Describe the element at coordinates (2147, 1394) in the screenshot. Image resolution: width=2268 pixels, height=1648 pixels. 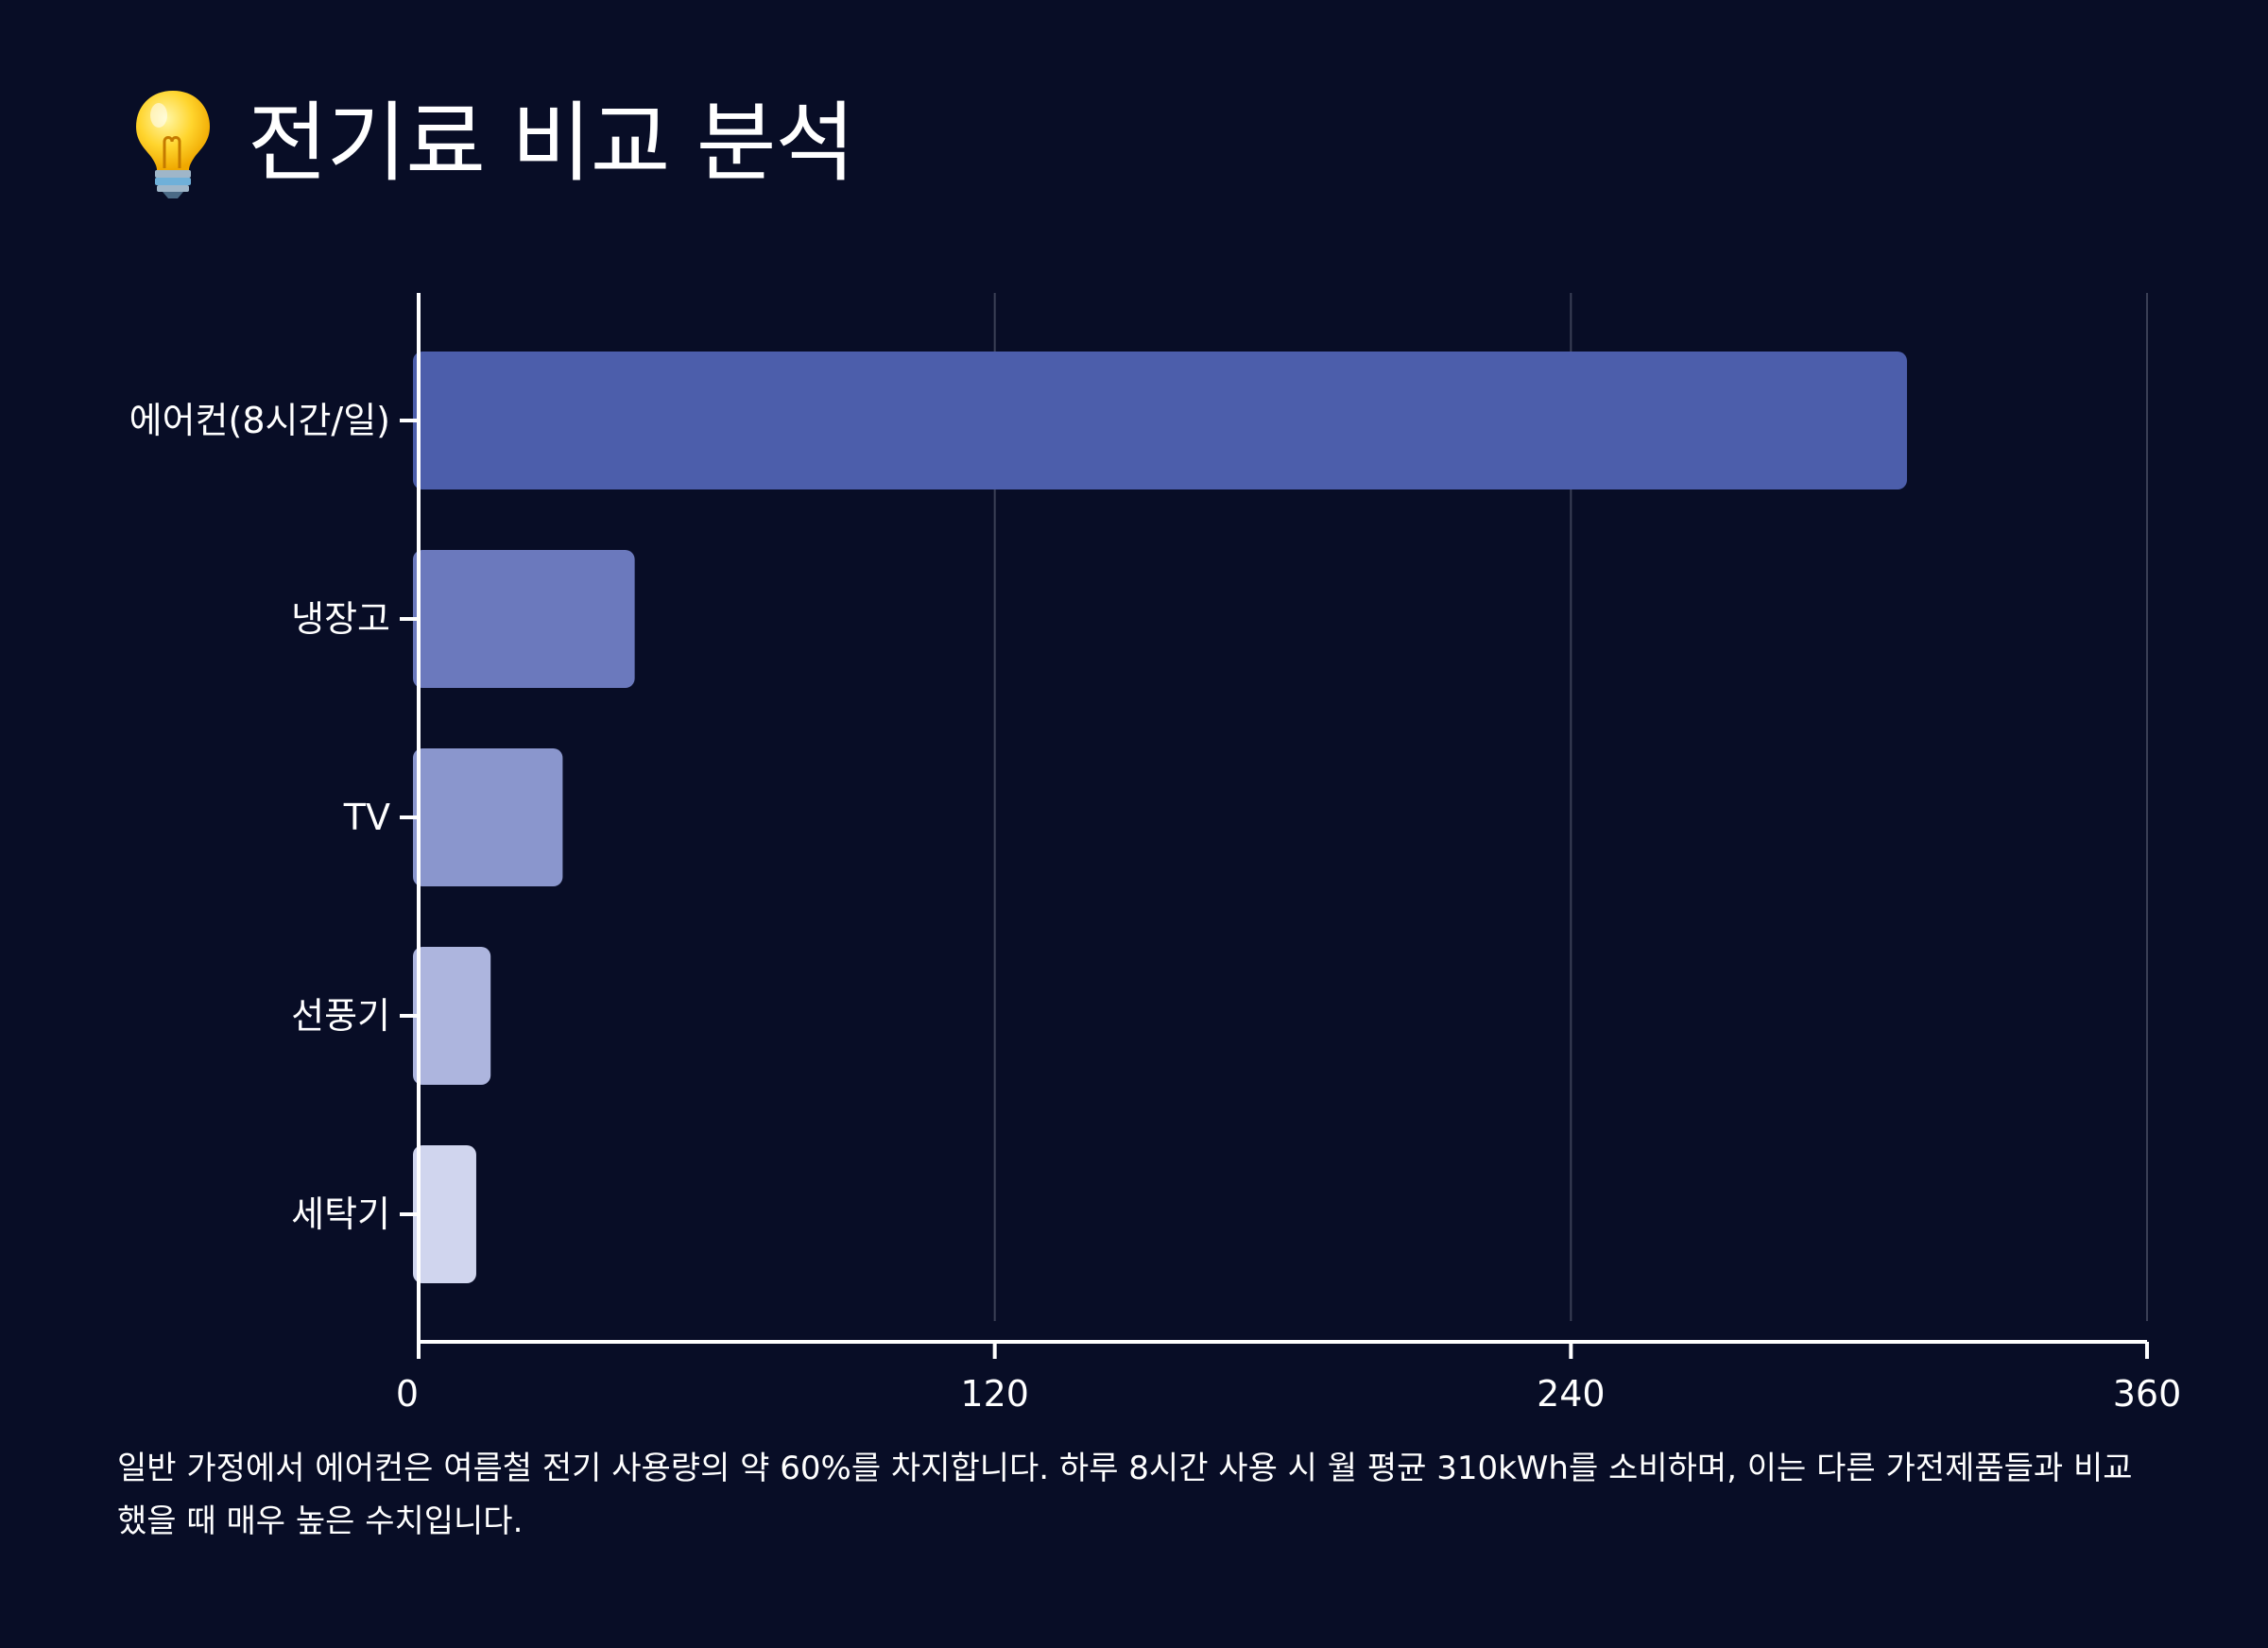
I see `x-tick-label-360: 360` at that location.